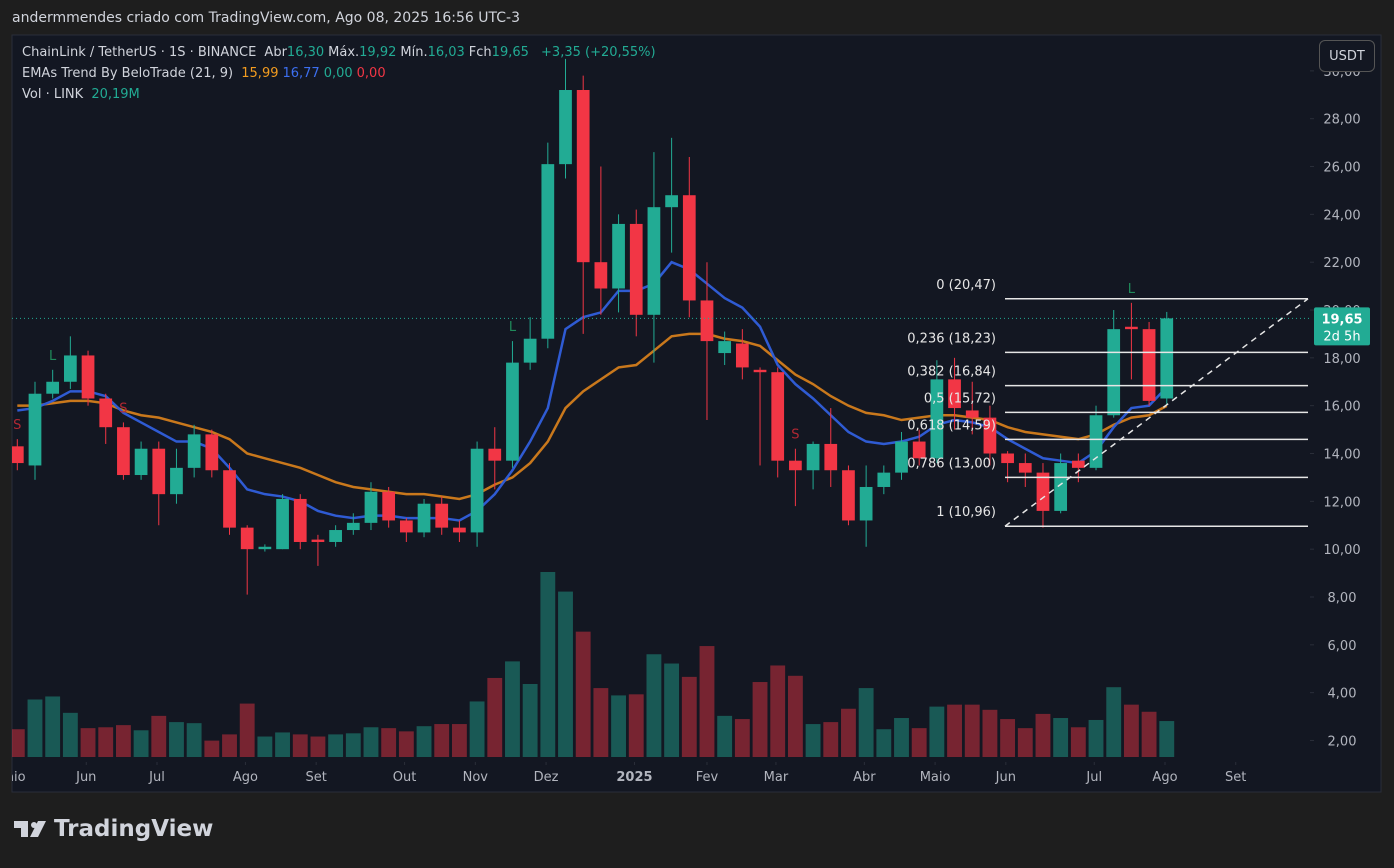  Describe the element at coordinates (1341, 359) in the screenshot. I see `y-tick-label: 18,00` at that location.